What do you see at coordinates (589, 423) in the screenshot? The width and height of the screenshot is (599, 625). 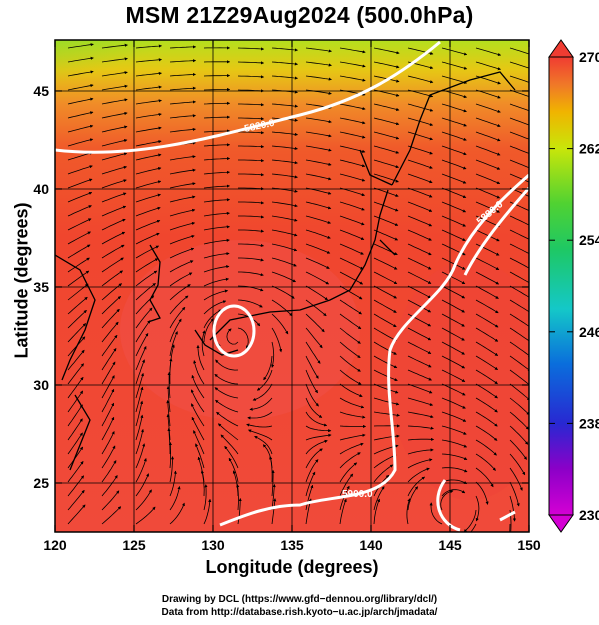 I see `colorbar-tick-label: 238` at bounding box center [589, 423].